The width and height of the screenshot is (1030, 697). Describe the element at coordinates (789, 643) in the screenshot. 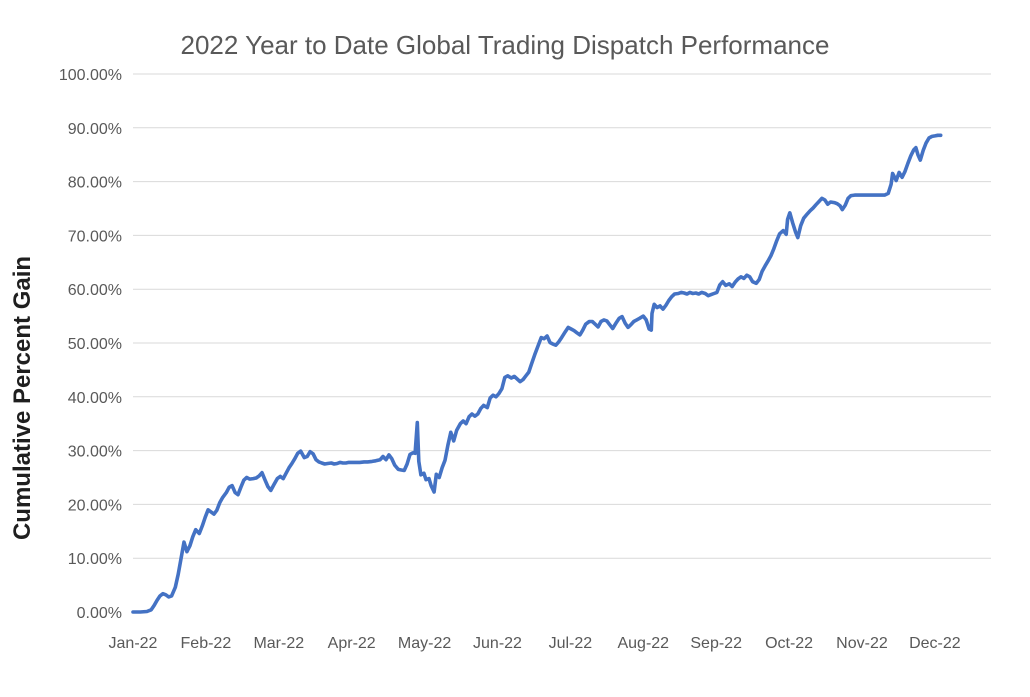

I see `x-tick-label: Oct-22` at that location.